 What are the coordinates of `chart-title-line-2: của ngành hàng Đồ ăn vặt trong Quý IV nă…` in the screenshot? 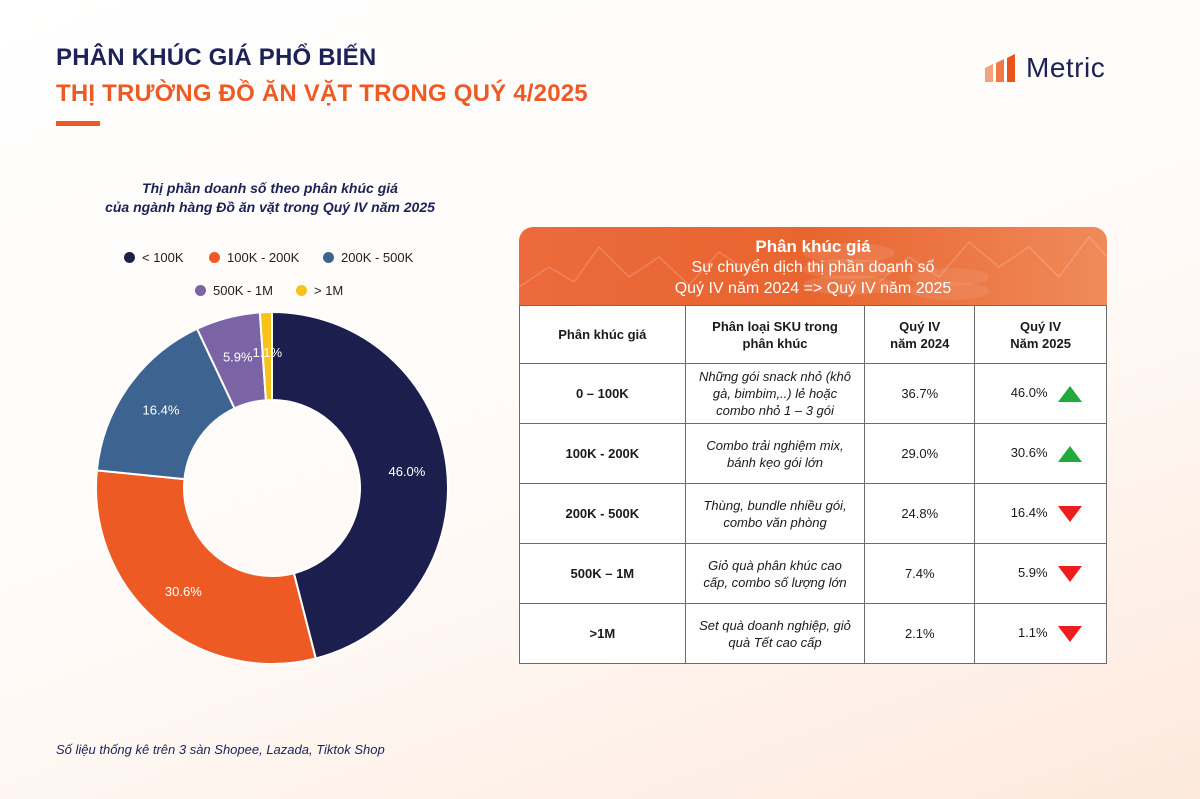 It's located at (270, 207).